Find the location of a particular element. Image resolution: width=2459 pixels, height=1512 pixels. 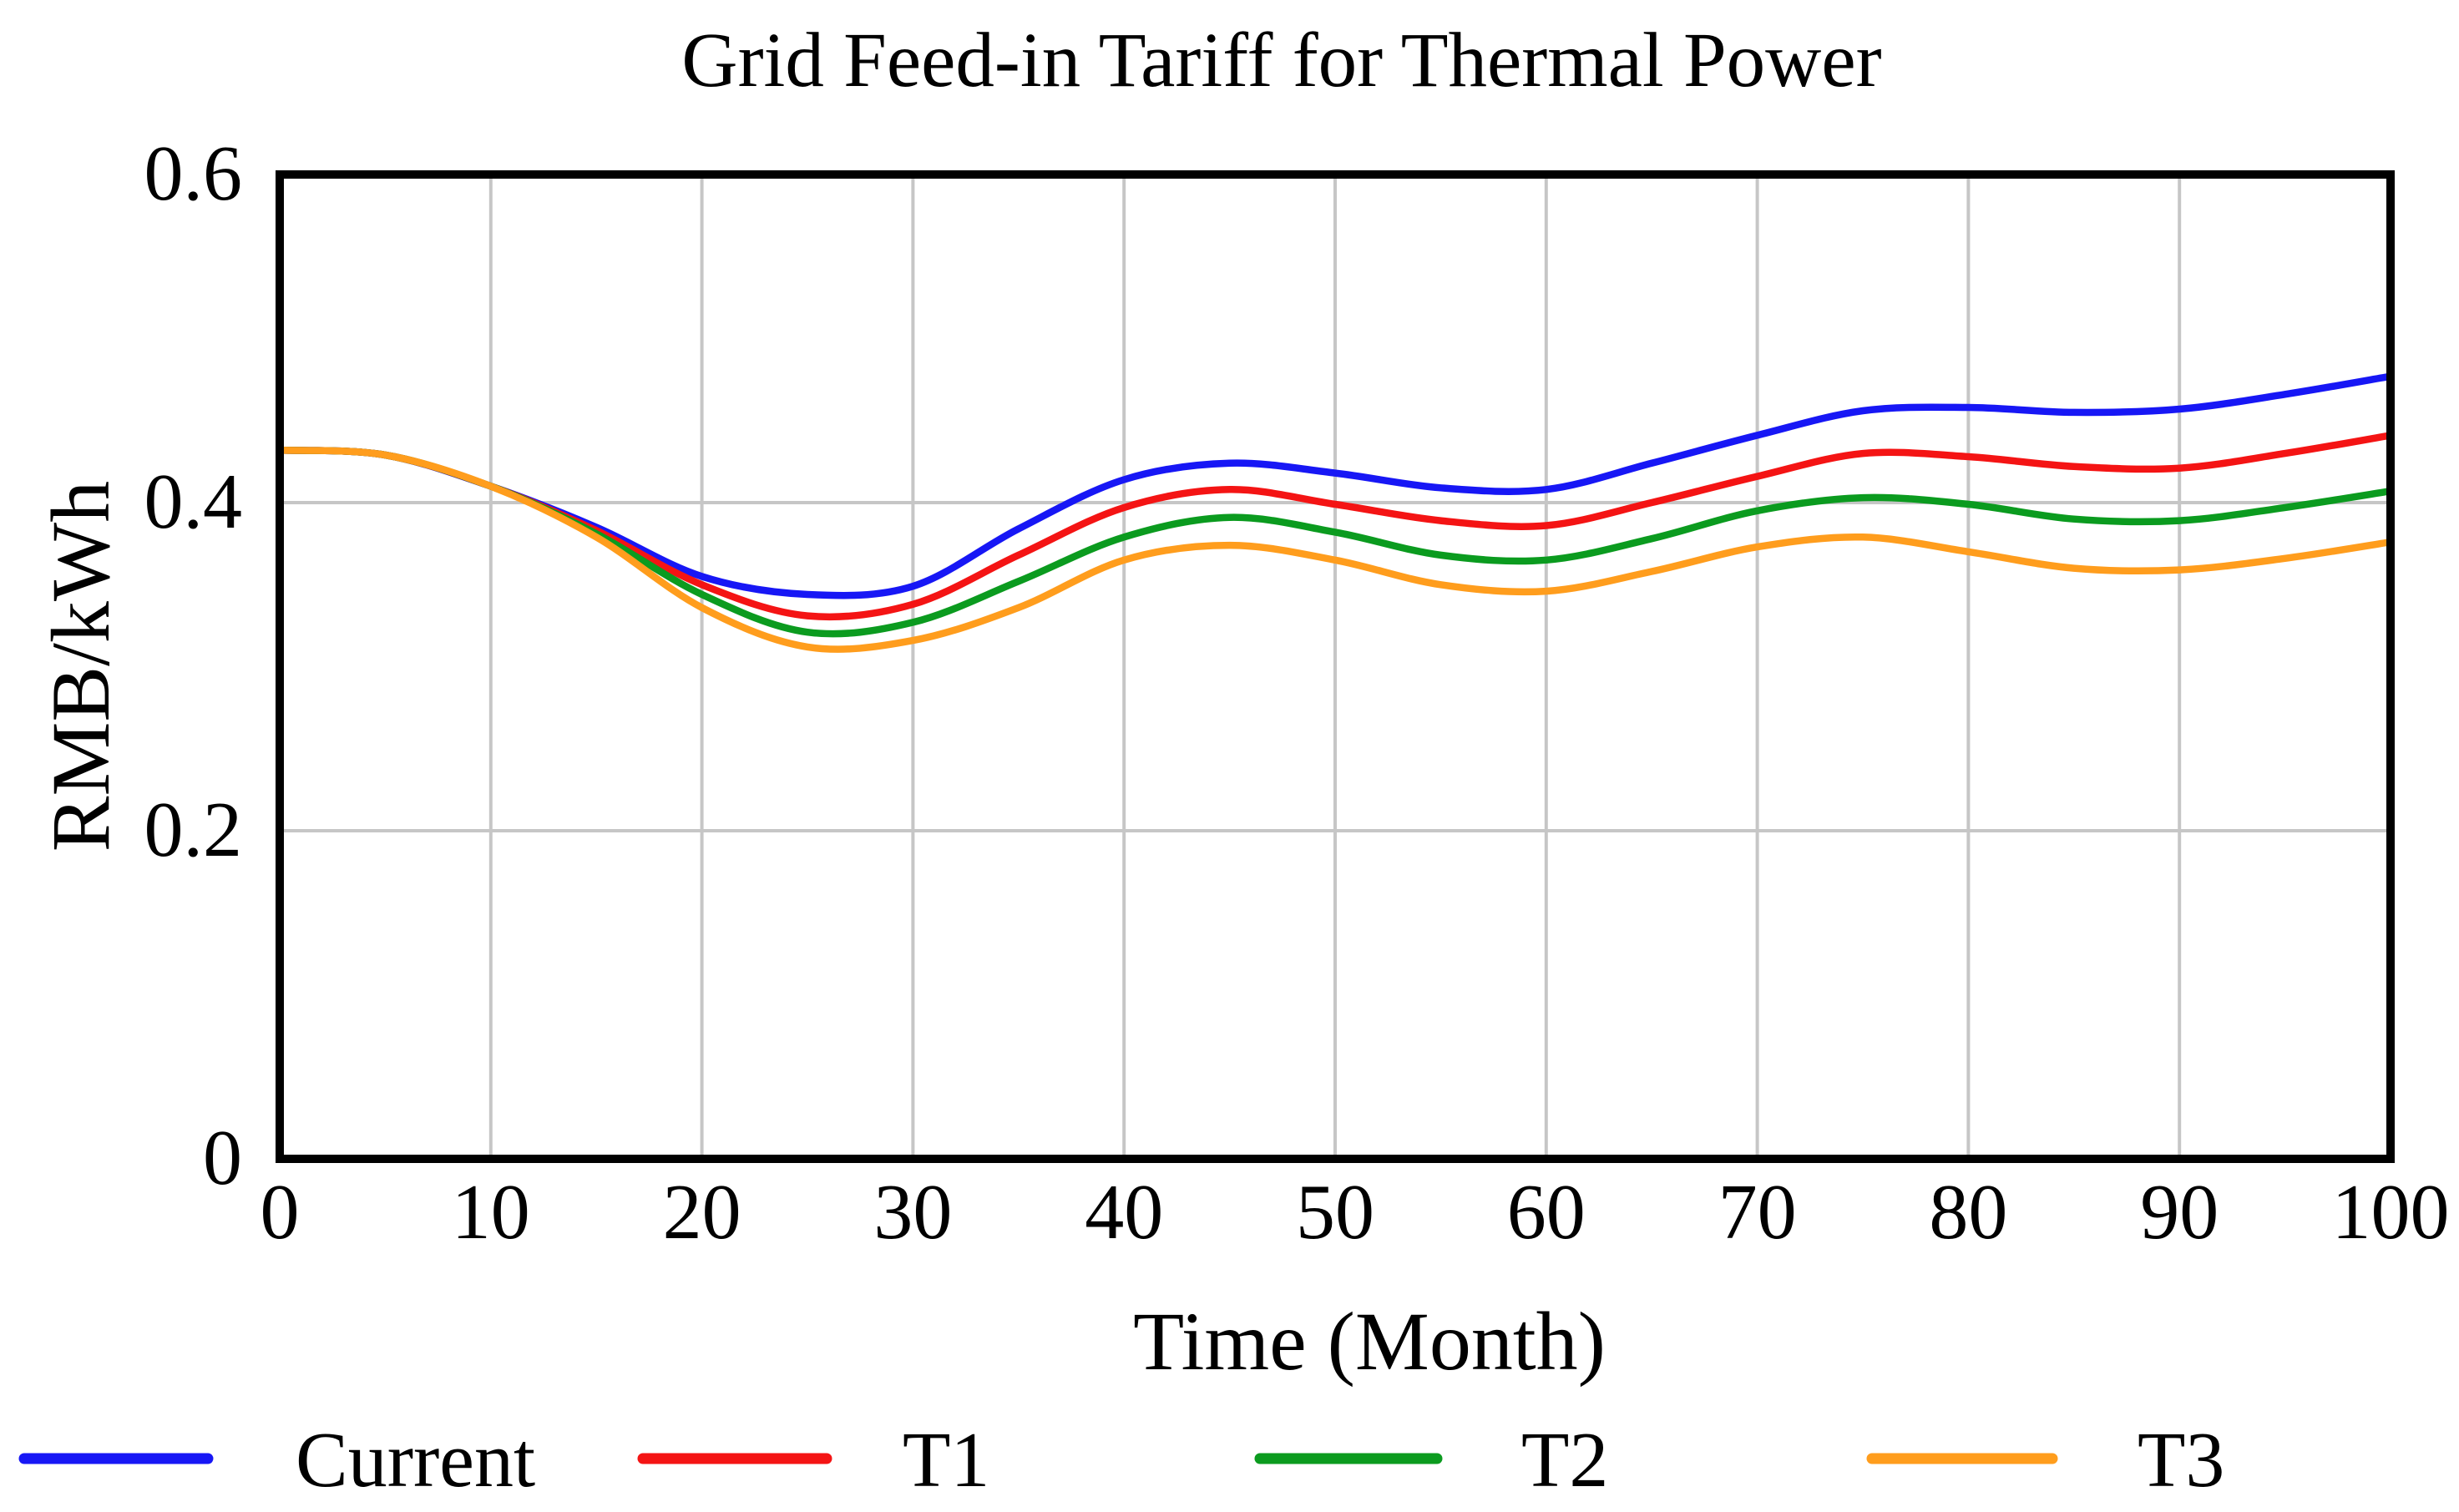

y-tick-label: 0.4 is located at coordinates (193, 501).